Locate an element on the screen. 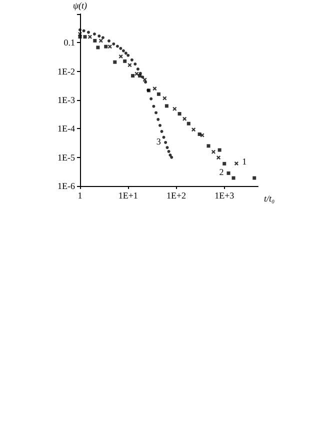  y-tick-label: 1E-6 is located at coordinates (67, 186).